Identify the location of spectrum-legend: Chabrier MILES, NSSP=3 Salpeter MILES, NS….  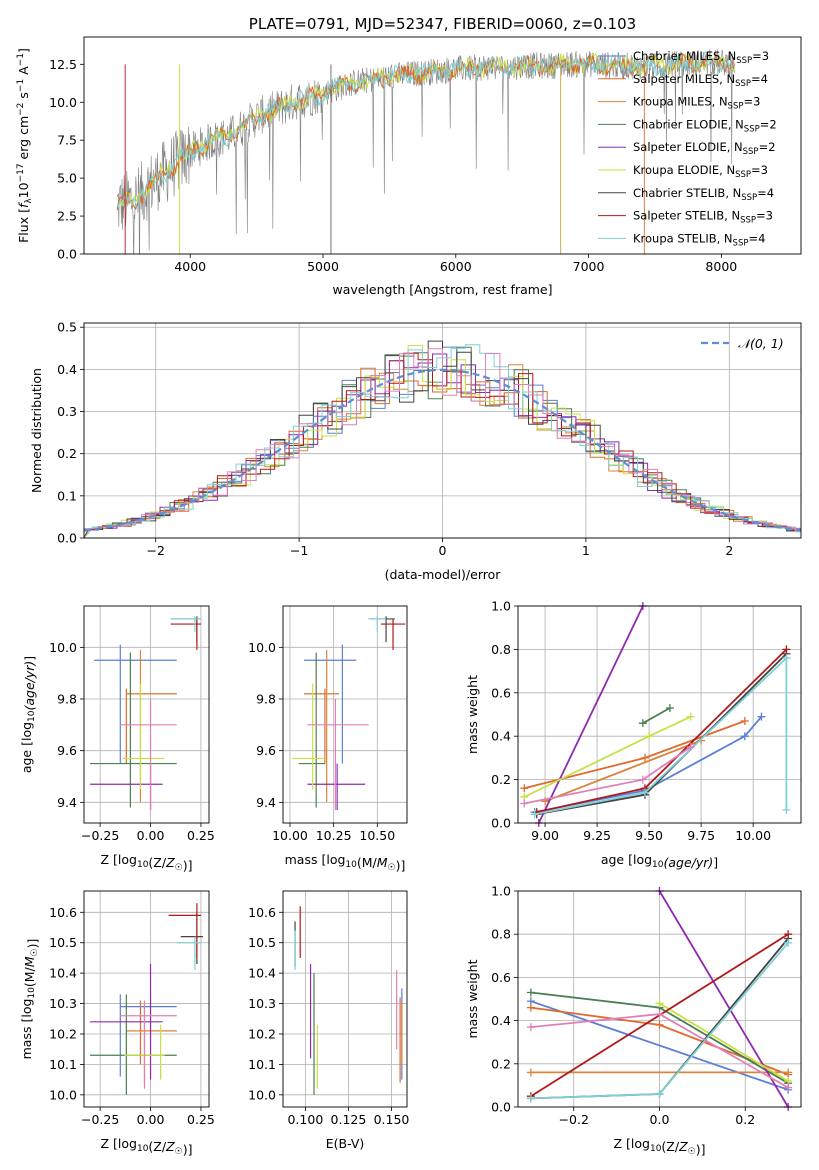
(687, 148).